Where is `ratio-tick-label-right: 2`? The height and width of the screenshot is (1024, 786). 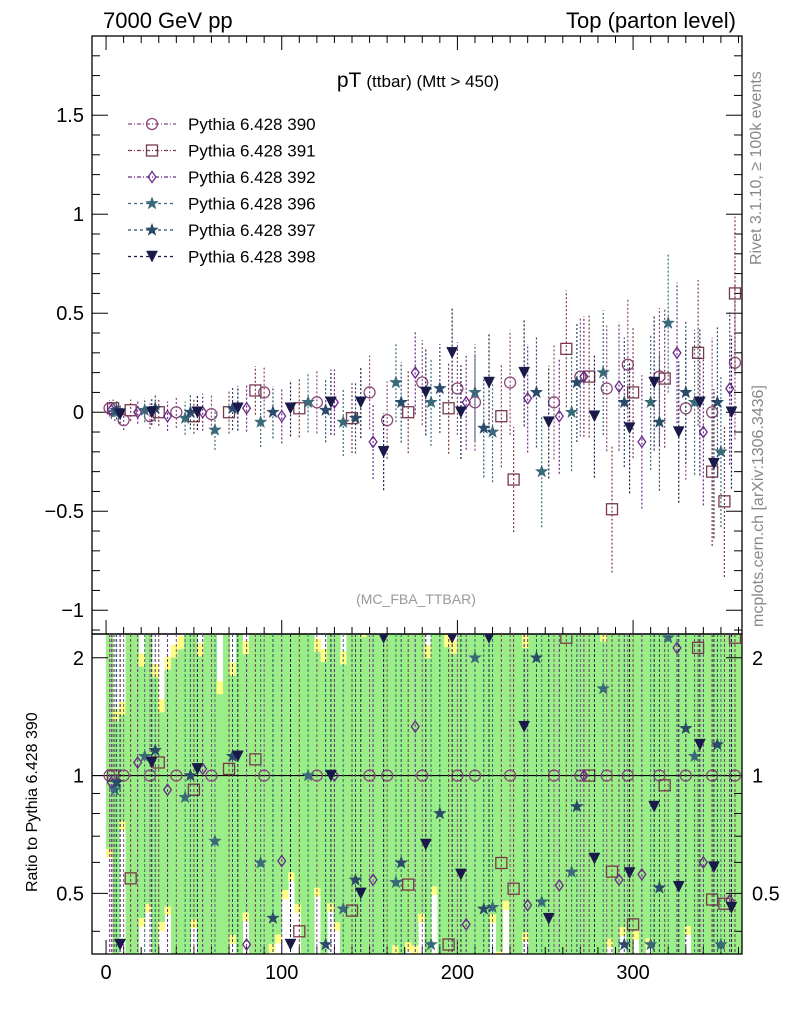
ratio-tick-label-right: 2 is located at coordinates (757, 659).